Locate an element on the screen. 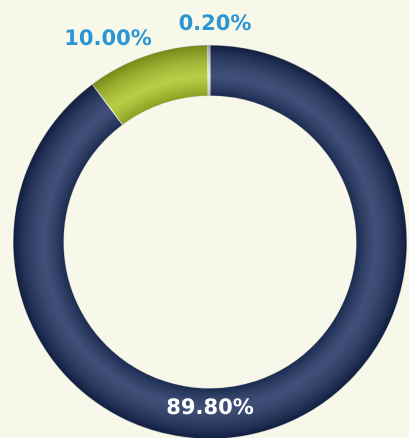 This screenshot has width=409, height=438. donut-segment is located at coordinates (209, 70).